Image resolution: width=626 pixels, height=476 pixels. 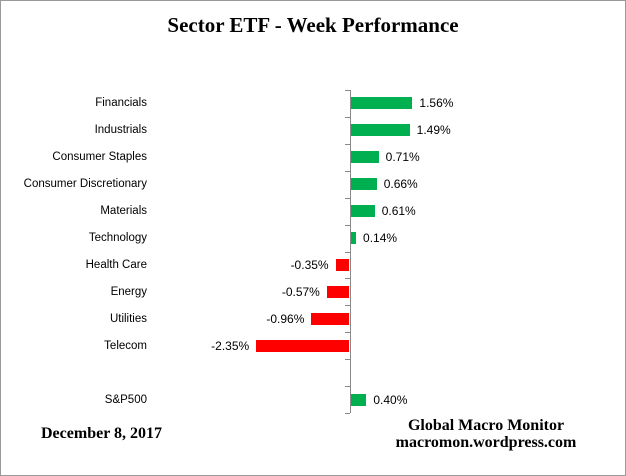 I want to click on value-label: 1.49%, so click(x=433, y=130).